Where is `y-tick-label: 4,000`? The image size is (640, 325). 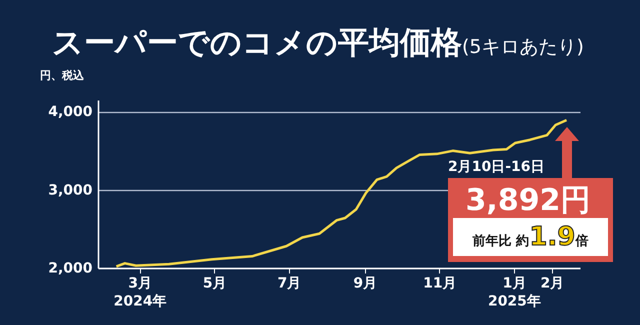
y-tick-label: 4,000 is located at coordinates (70, 112).